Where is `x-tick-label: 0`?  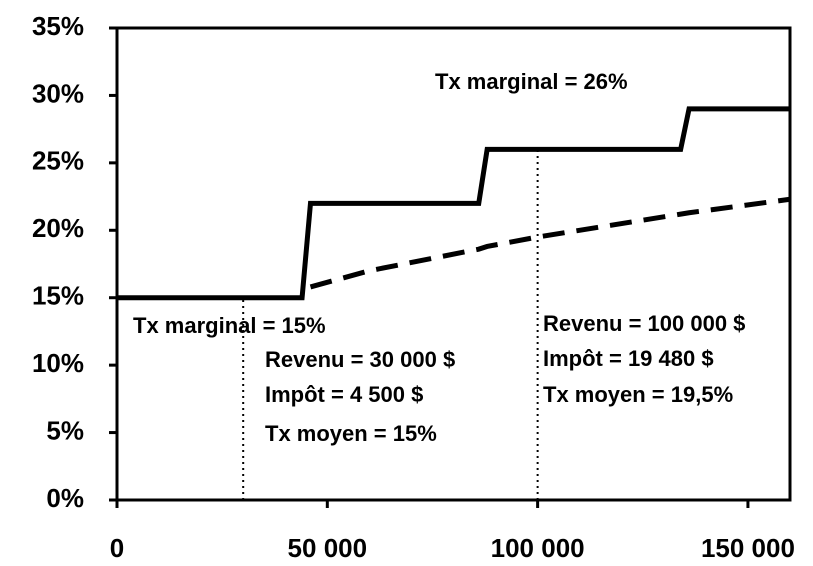 x-tick-label: 0 is located at coordinates (117, 548).